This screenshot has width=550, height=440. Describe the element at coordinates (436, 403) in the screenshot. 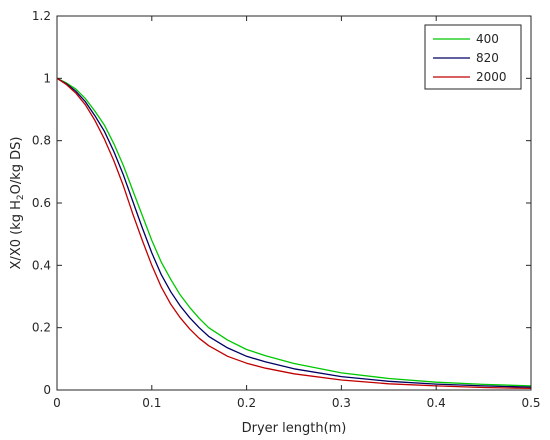

I see `x-tick-label: 0.4` at that location.